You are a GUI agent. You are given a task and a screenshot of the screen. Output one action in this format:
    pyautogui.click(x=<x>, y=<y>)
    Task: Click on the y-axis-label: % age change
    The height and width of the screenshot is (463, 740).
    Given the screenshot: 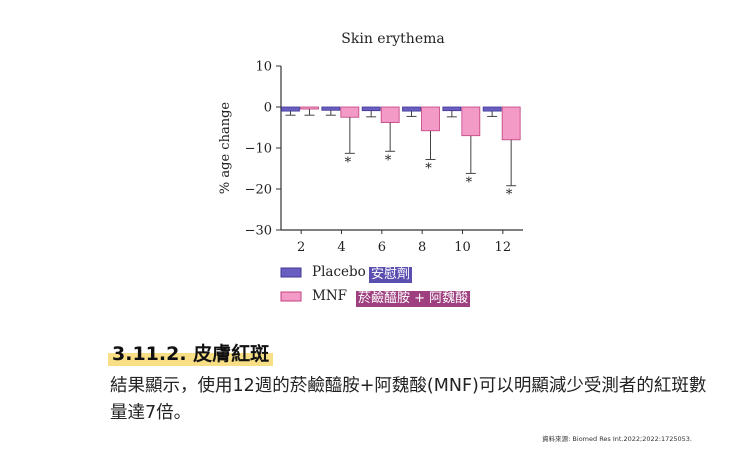 What is the action you would take?
    pyautogui.click(x=225, y=148)
    